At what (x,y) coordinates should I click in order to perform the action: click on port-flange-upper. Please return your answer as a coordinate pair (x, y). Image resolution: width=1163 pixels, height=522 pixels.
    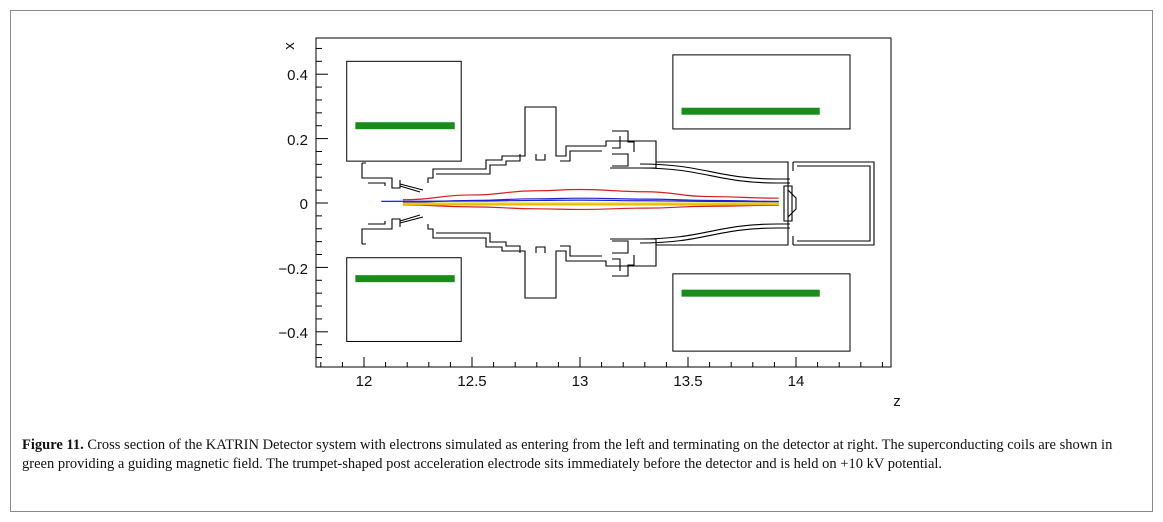
    Looking at the image, I should click on (623, 148).